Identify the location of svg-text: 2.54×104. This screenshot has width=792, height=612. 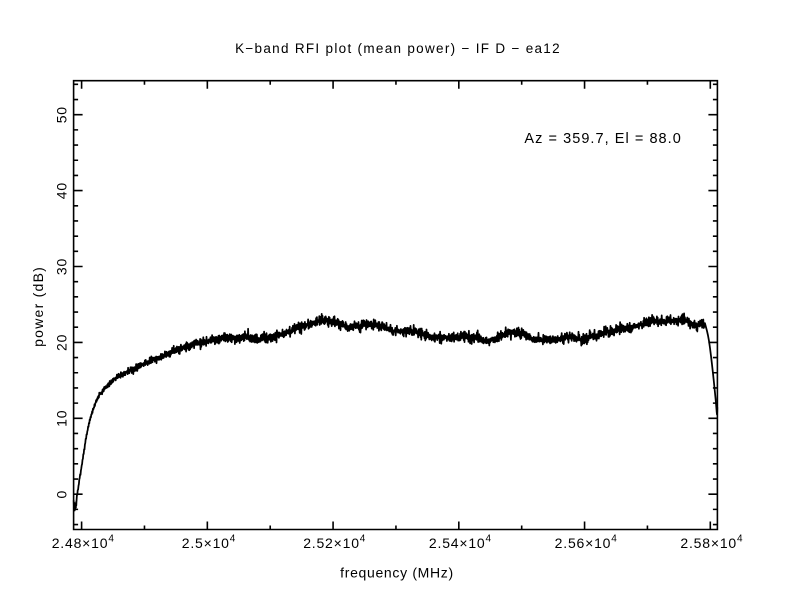
(460, 542).